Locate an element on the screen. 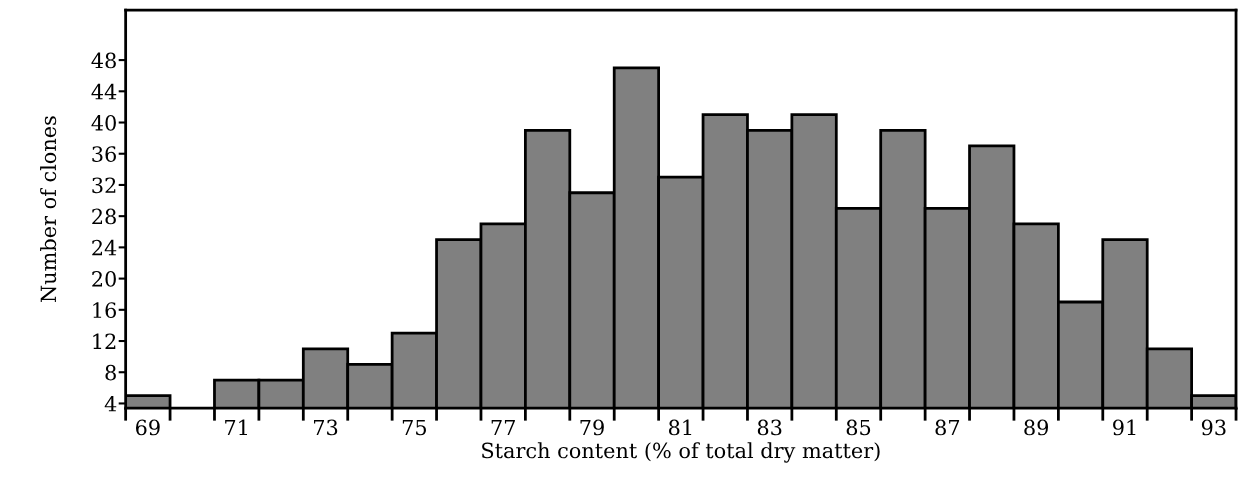 The height and width of the screenshot is (483, 1244). y-tick-label: 20 is located at coordinates (104, 279).